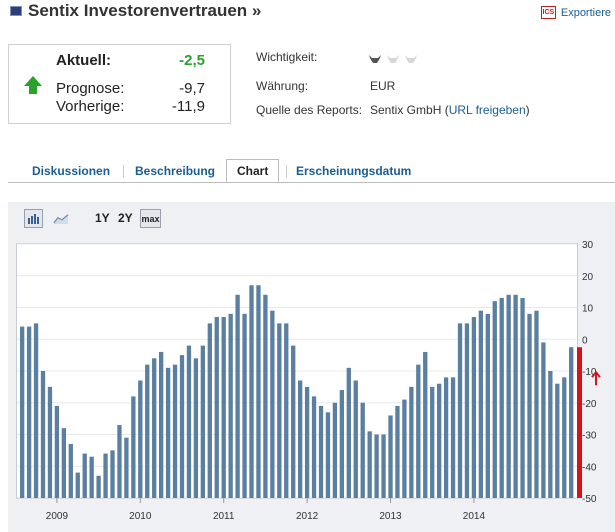 This screenshot has width=615, height=532. I want to click on range-max-label: max, so click(150, 218).